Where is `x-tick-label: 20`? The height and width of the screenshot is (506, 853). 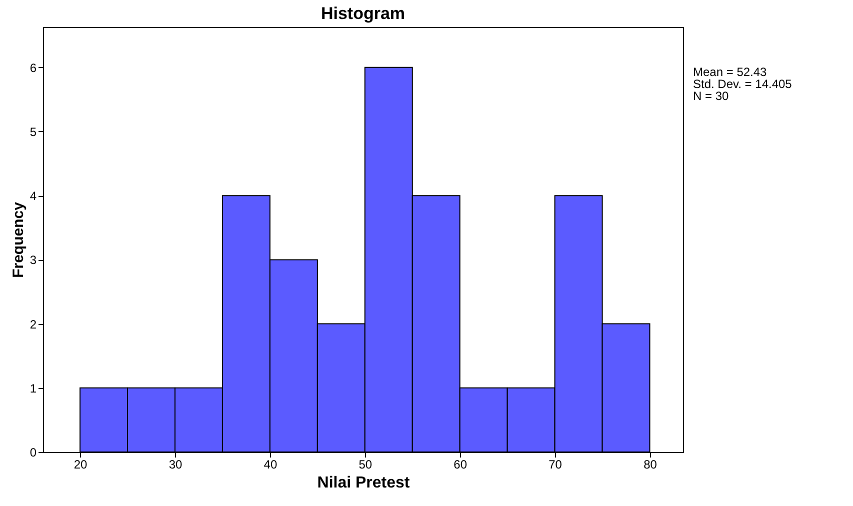
x-tick-label: 20 is located at coordinates (81, 465).